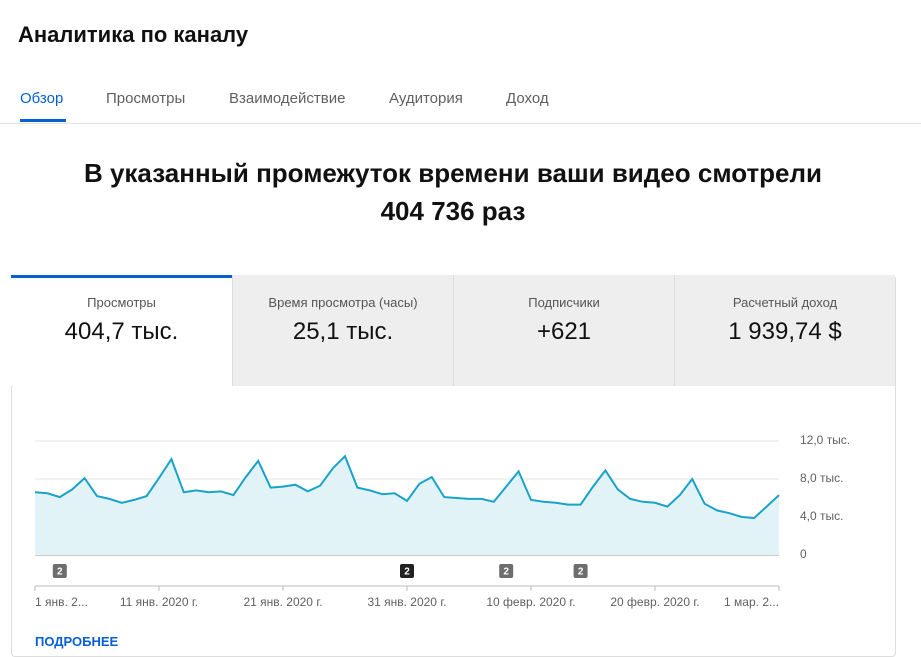 Image resolution: width=921 pixels, height=657 pixels. What do you see at coordinates (343, 302) in the screenshot?
I see `metric-label: Время просмотра (часы)` at bounding box center [343, 302].